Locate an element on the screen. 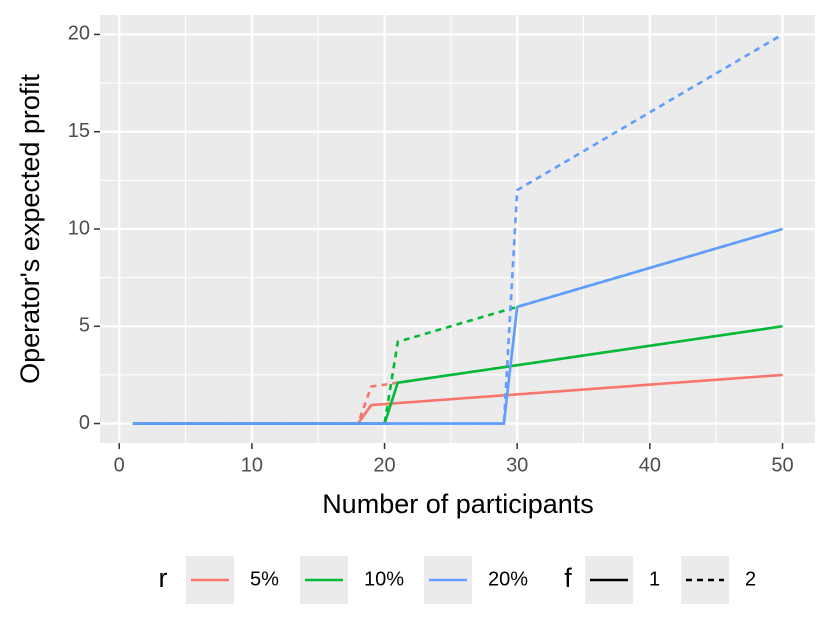  y-tick-label: 20 is located at coordinates (79, 34).